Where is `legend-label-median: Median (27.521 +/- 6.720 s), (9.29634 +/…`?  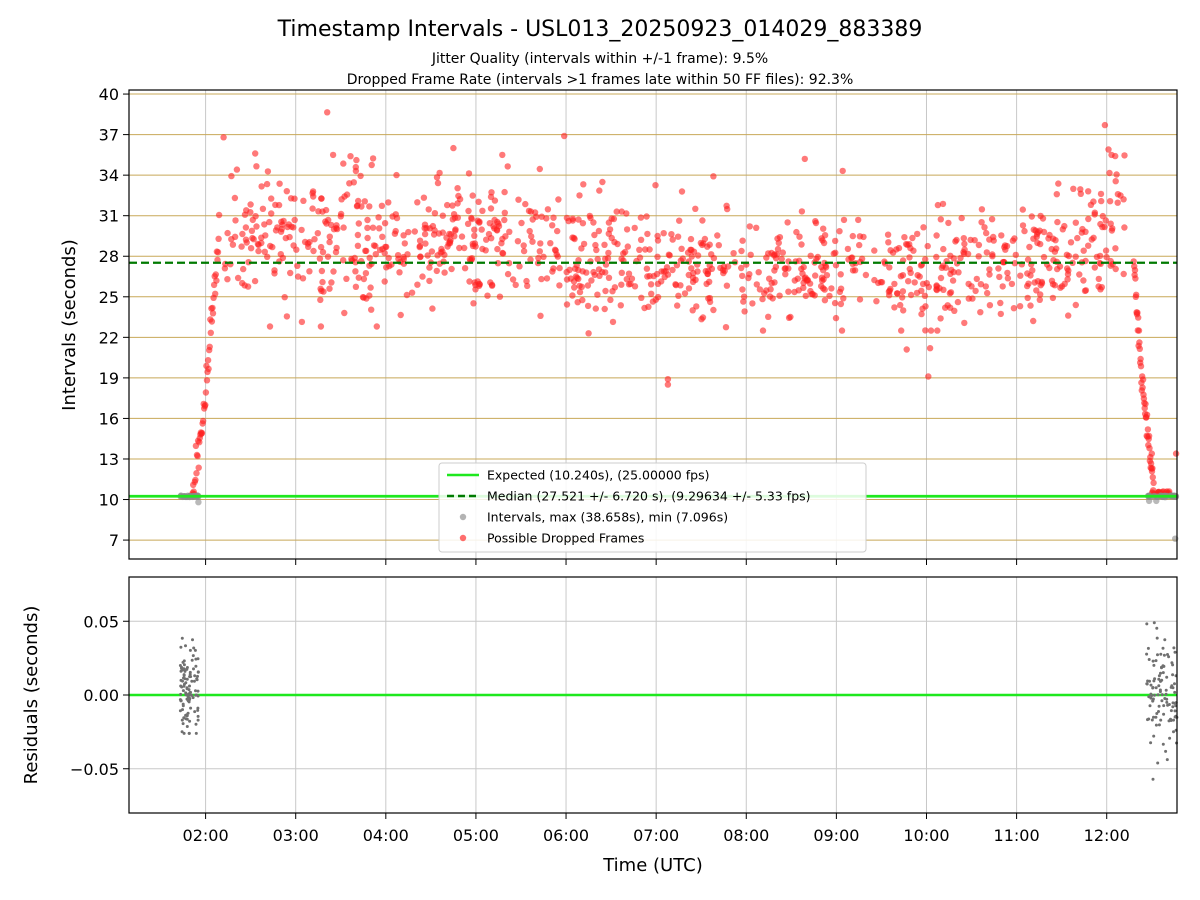
legend-label-median: Median (27.521 +/- 6.720 s), (9.29634 +/… is located at coordinates (649, 496).